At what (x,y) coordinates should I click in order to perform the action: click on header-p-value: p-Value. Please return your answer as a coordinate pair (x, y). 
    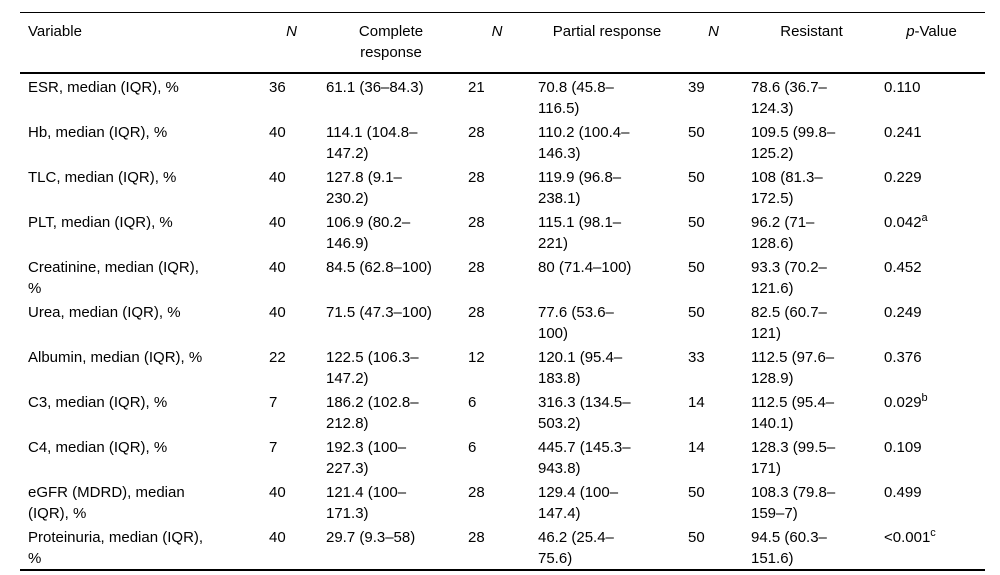
    Looking at the image, I should click on (931, 43).